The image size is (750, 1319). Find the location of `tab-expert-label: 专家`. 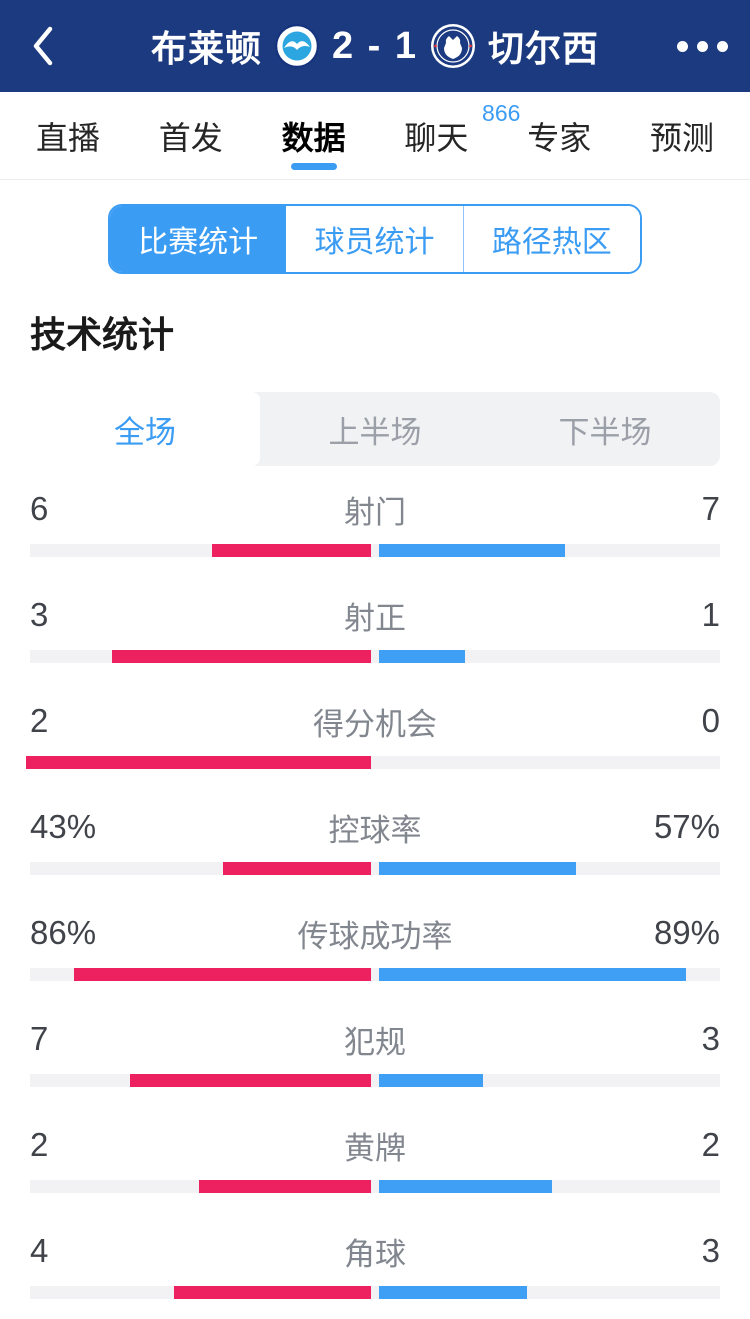

tab-expert-label: 专家 is located at coordinates (559, 137).